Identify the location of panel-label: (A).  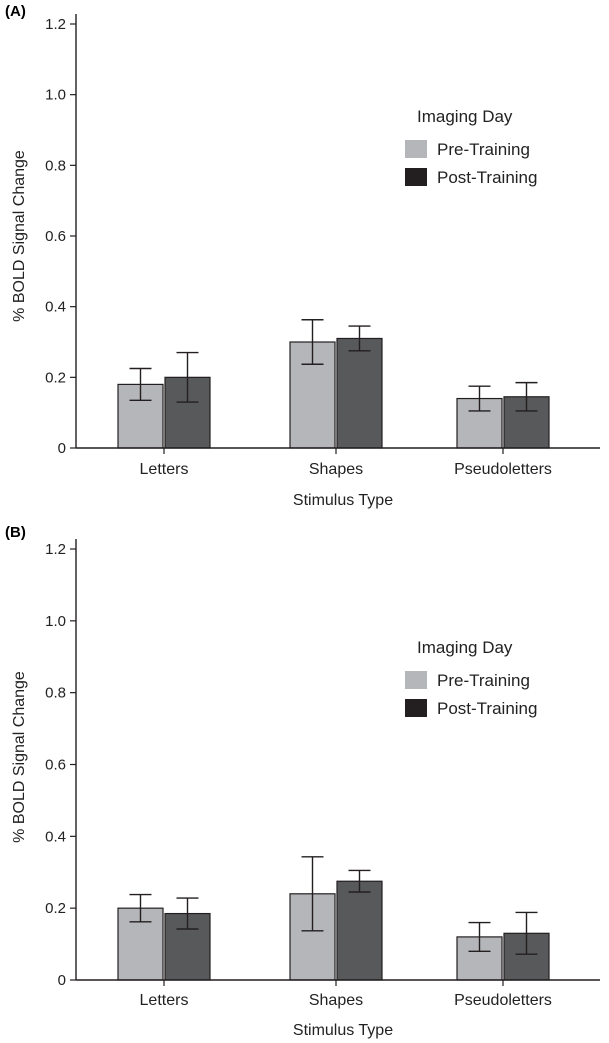
(15, 11).